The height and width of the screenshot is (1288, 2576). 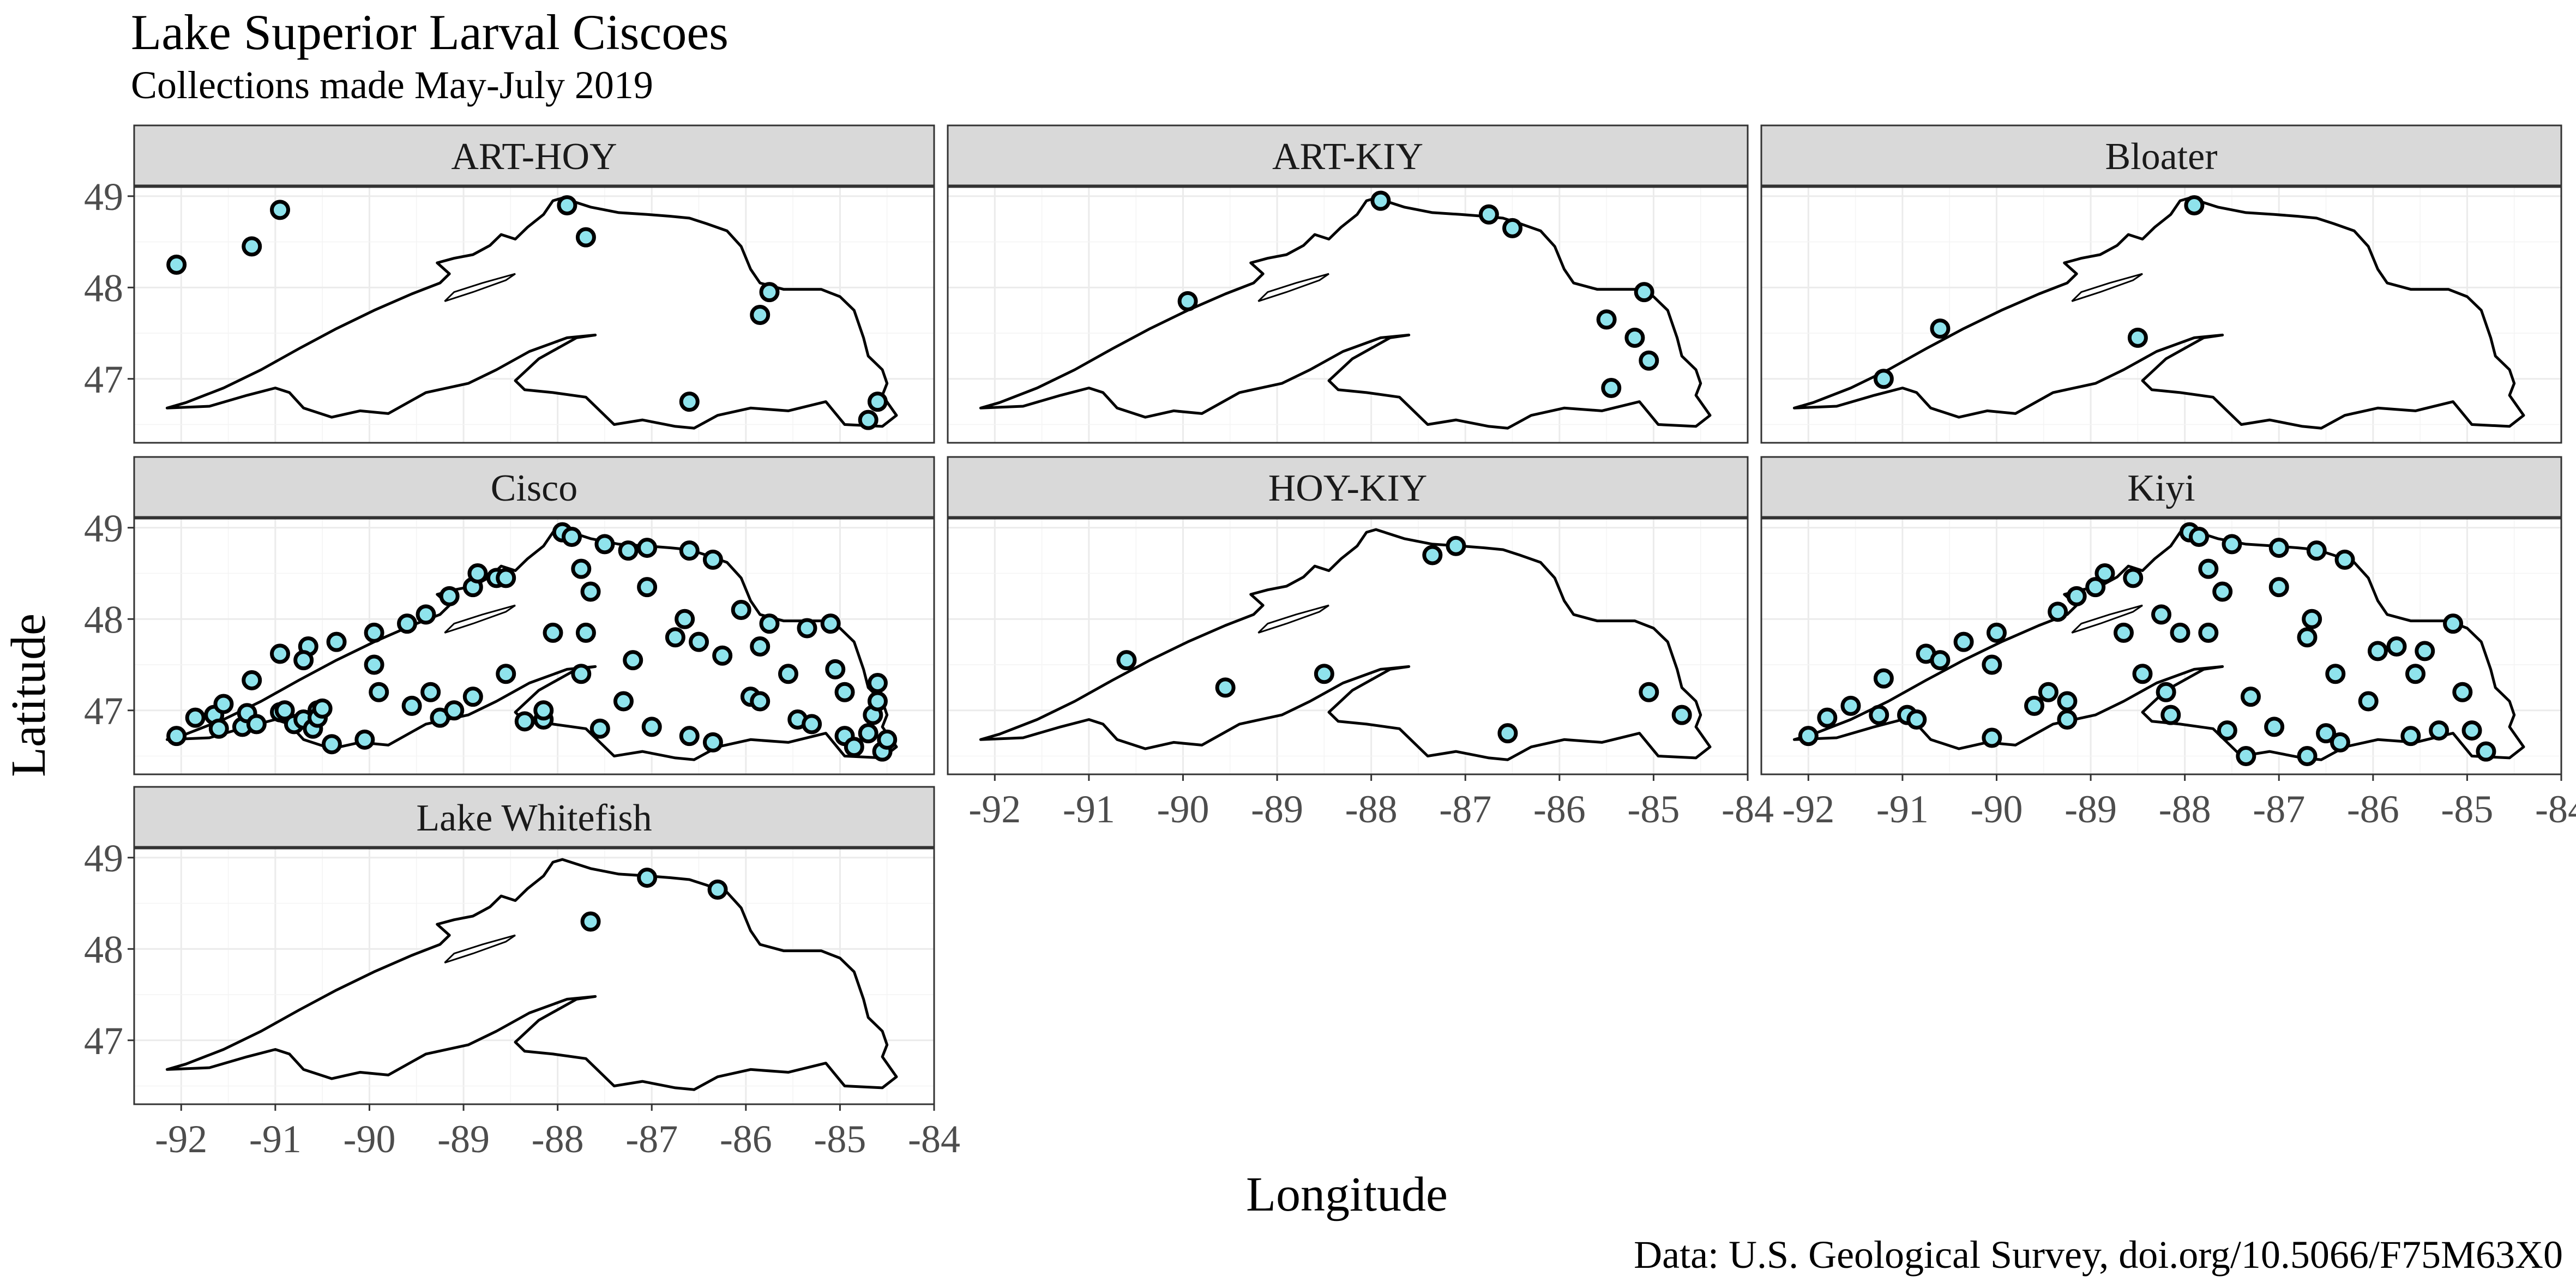 What do you see at coordinates (2555, 809) in the screenshot?
I see `x-tick-label: -84` at bounding box center [2555, 809].